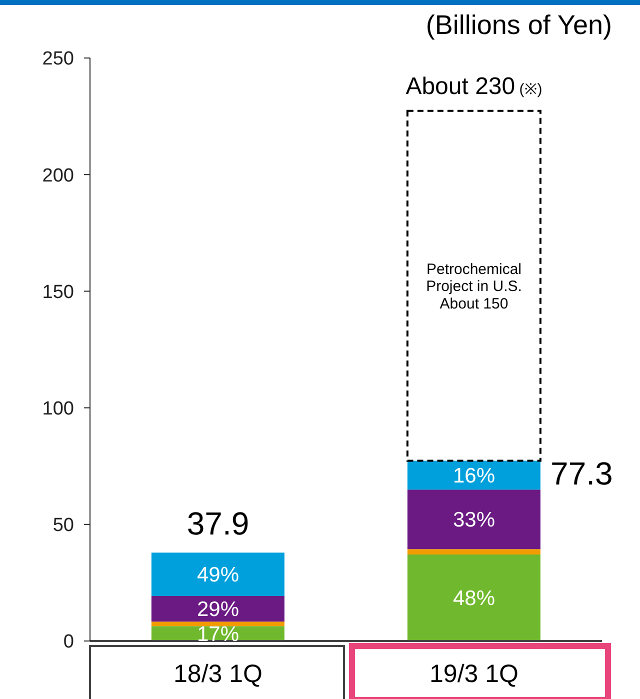  I want to click on annotation: Petrochemical Project in U.S. About 150, so click(474, 286).